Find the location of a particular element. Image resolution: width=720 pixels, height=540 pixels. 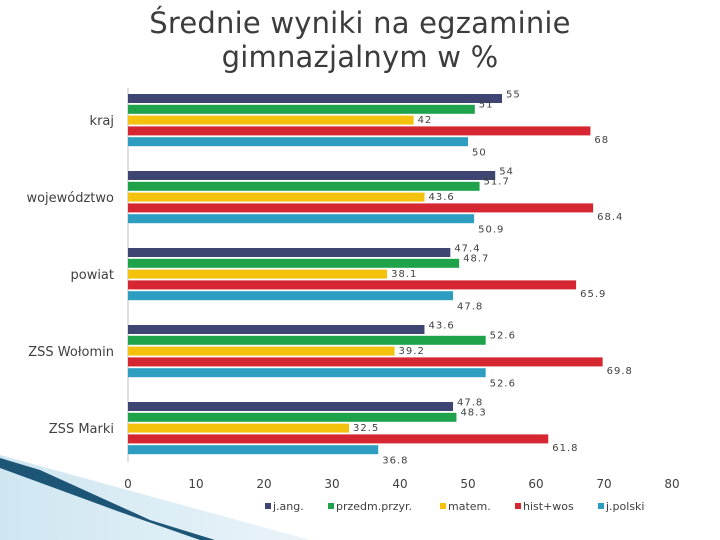

bar-powiat-hist+wos is located at coordinates (352, 285).